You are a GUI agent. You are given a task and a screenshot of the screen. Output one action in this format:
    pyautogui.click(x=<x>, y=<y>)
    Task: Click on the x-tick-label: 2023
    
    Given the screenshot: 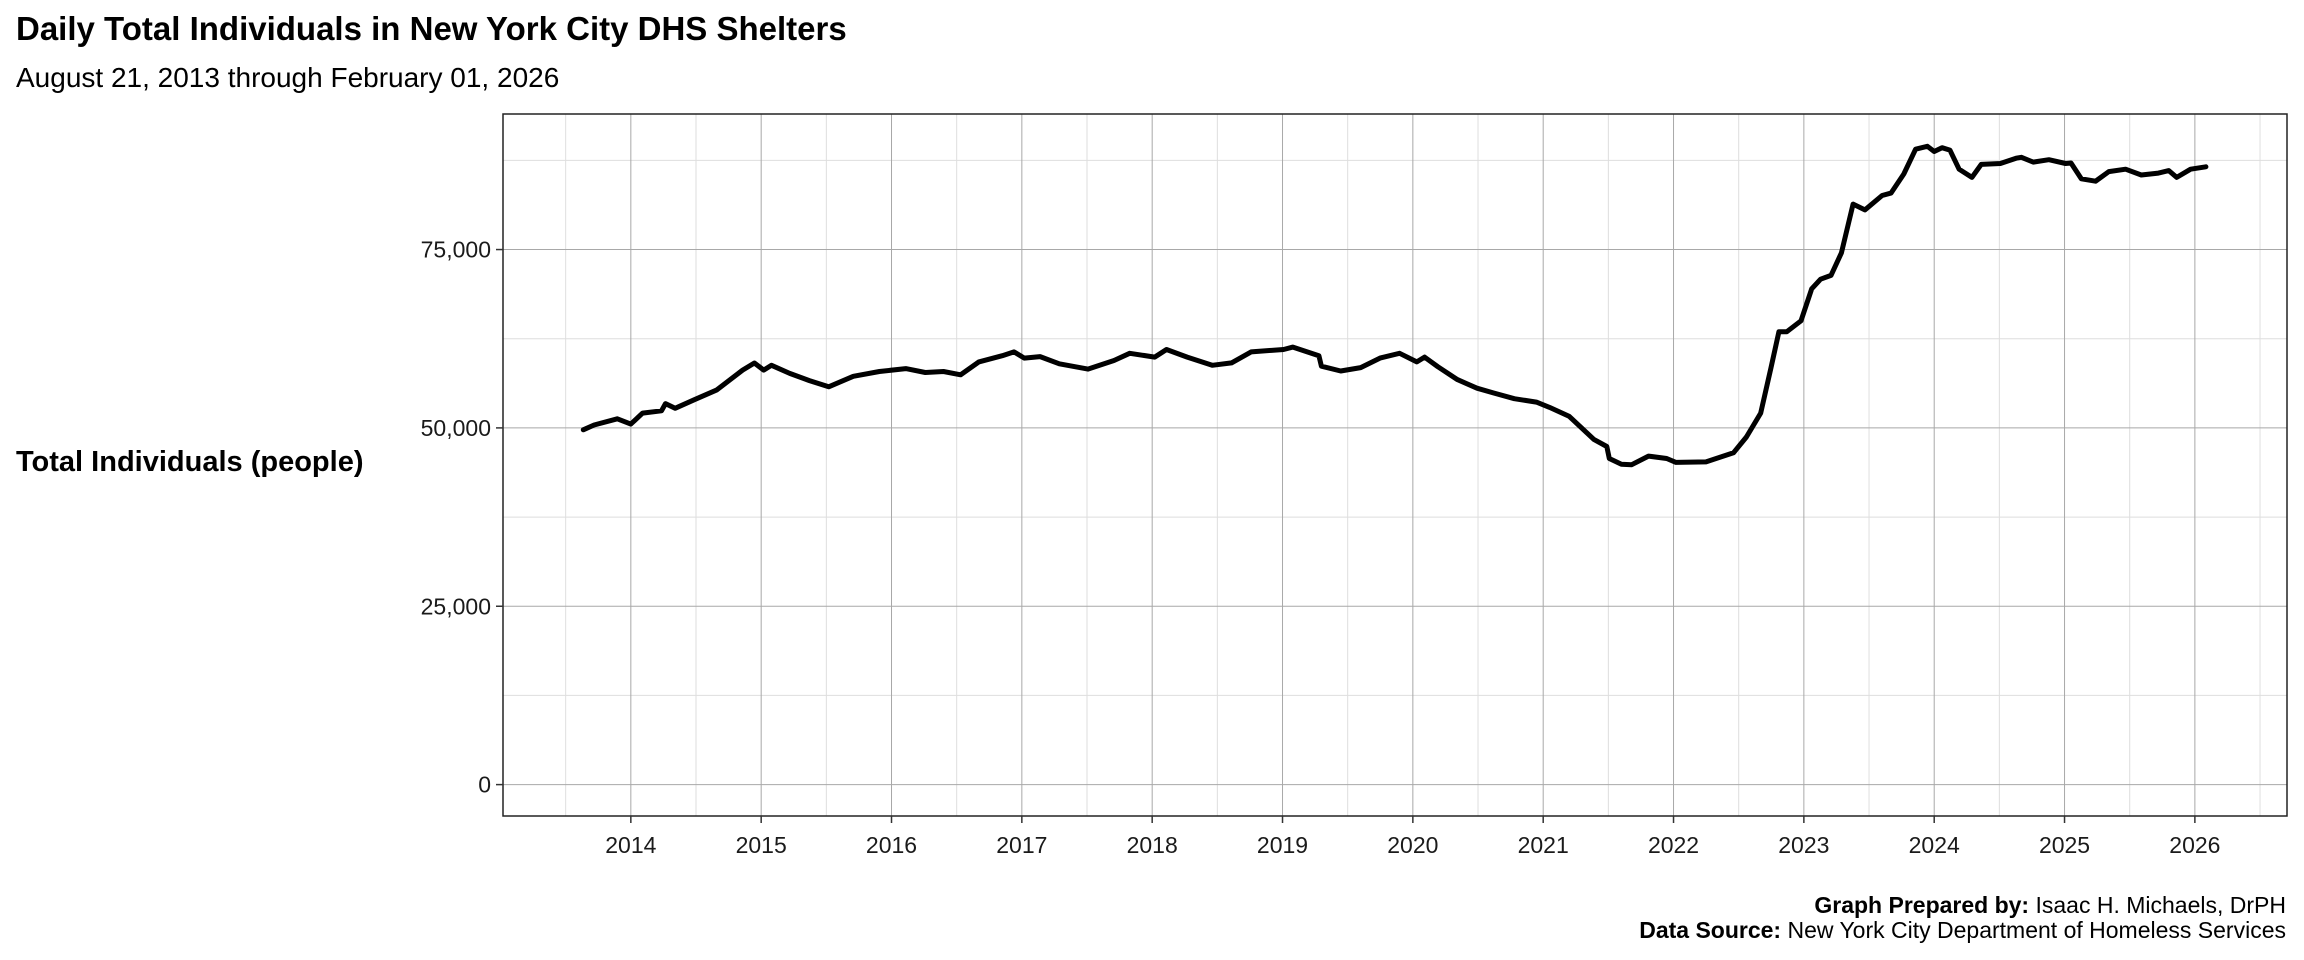 What is the action you would take?
    pyautogui.click(x=1803, y=845)
    